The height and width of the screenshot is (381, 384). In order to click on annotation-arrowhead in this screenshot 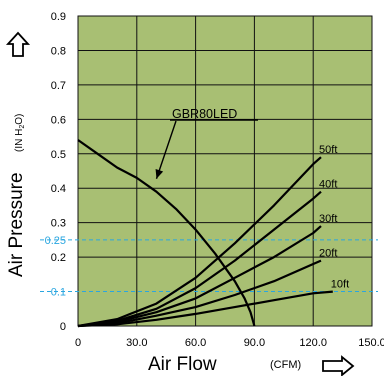, I will do `click(159, 173)`.